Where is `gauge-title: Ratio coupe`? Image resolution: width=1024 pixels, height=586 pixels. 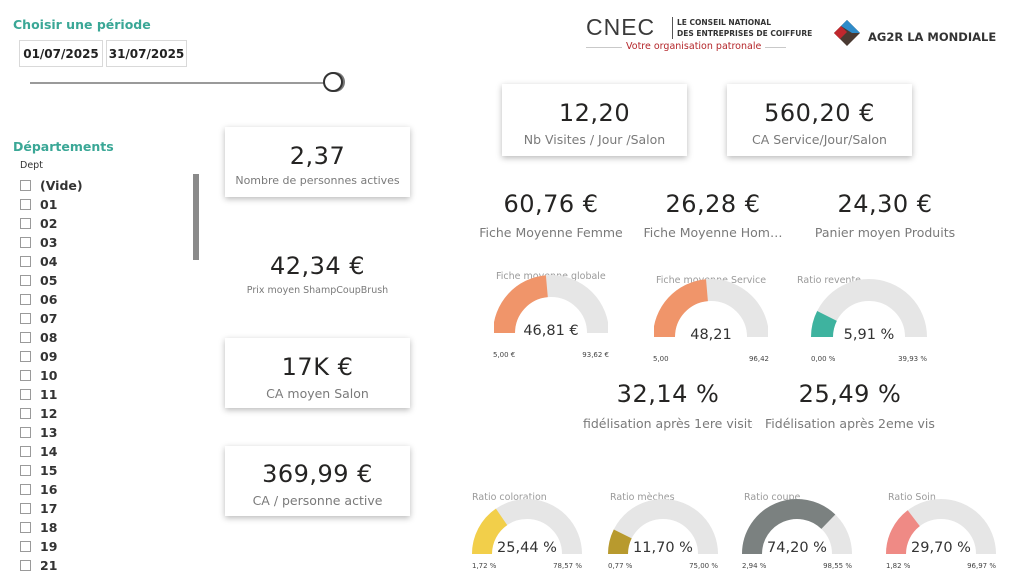
gauge-title: Ratio coupe is located at coordinates (772, 497).